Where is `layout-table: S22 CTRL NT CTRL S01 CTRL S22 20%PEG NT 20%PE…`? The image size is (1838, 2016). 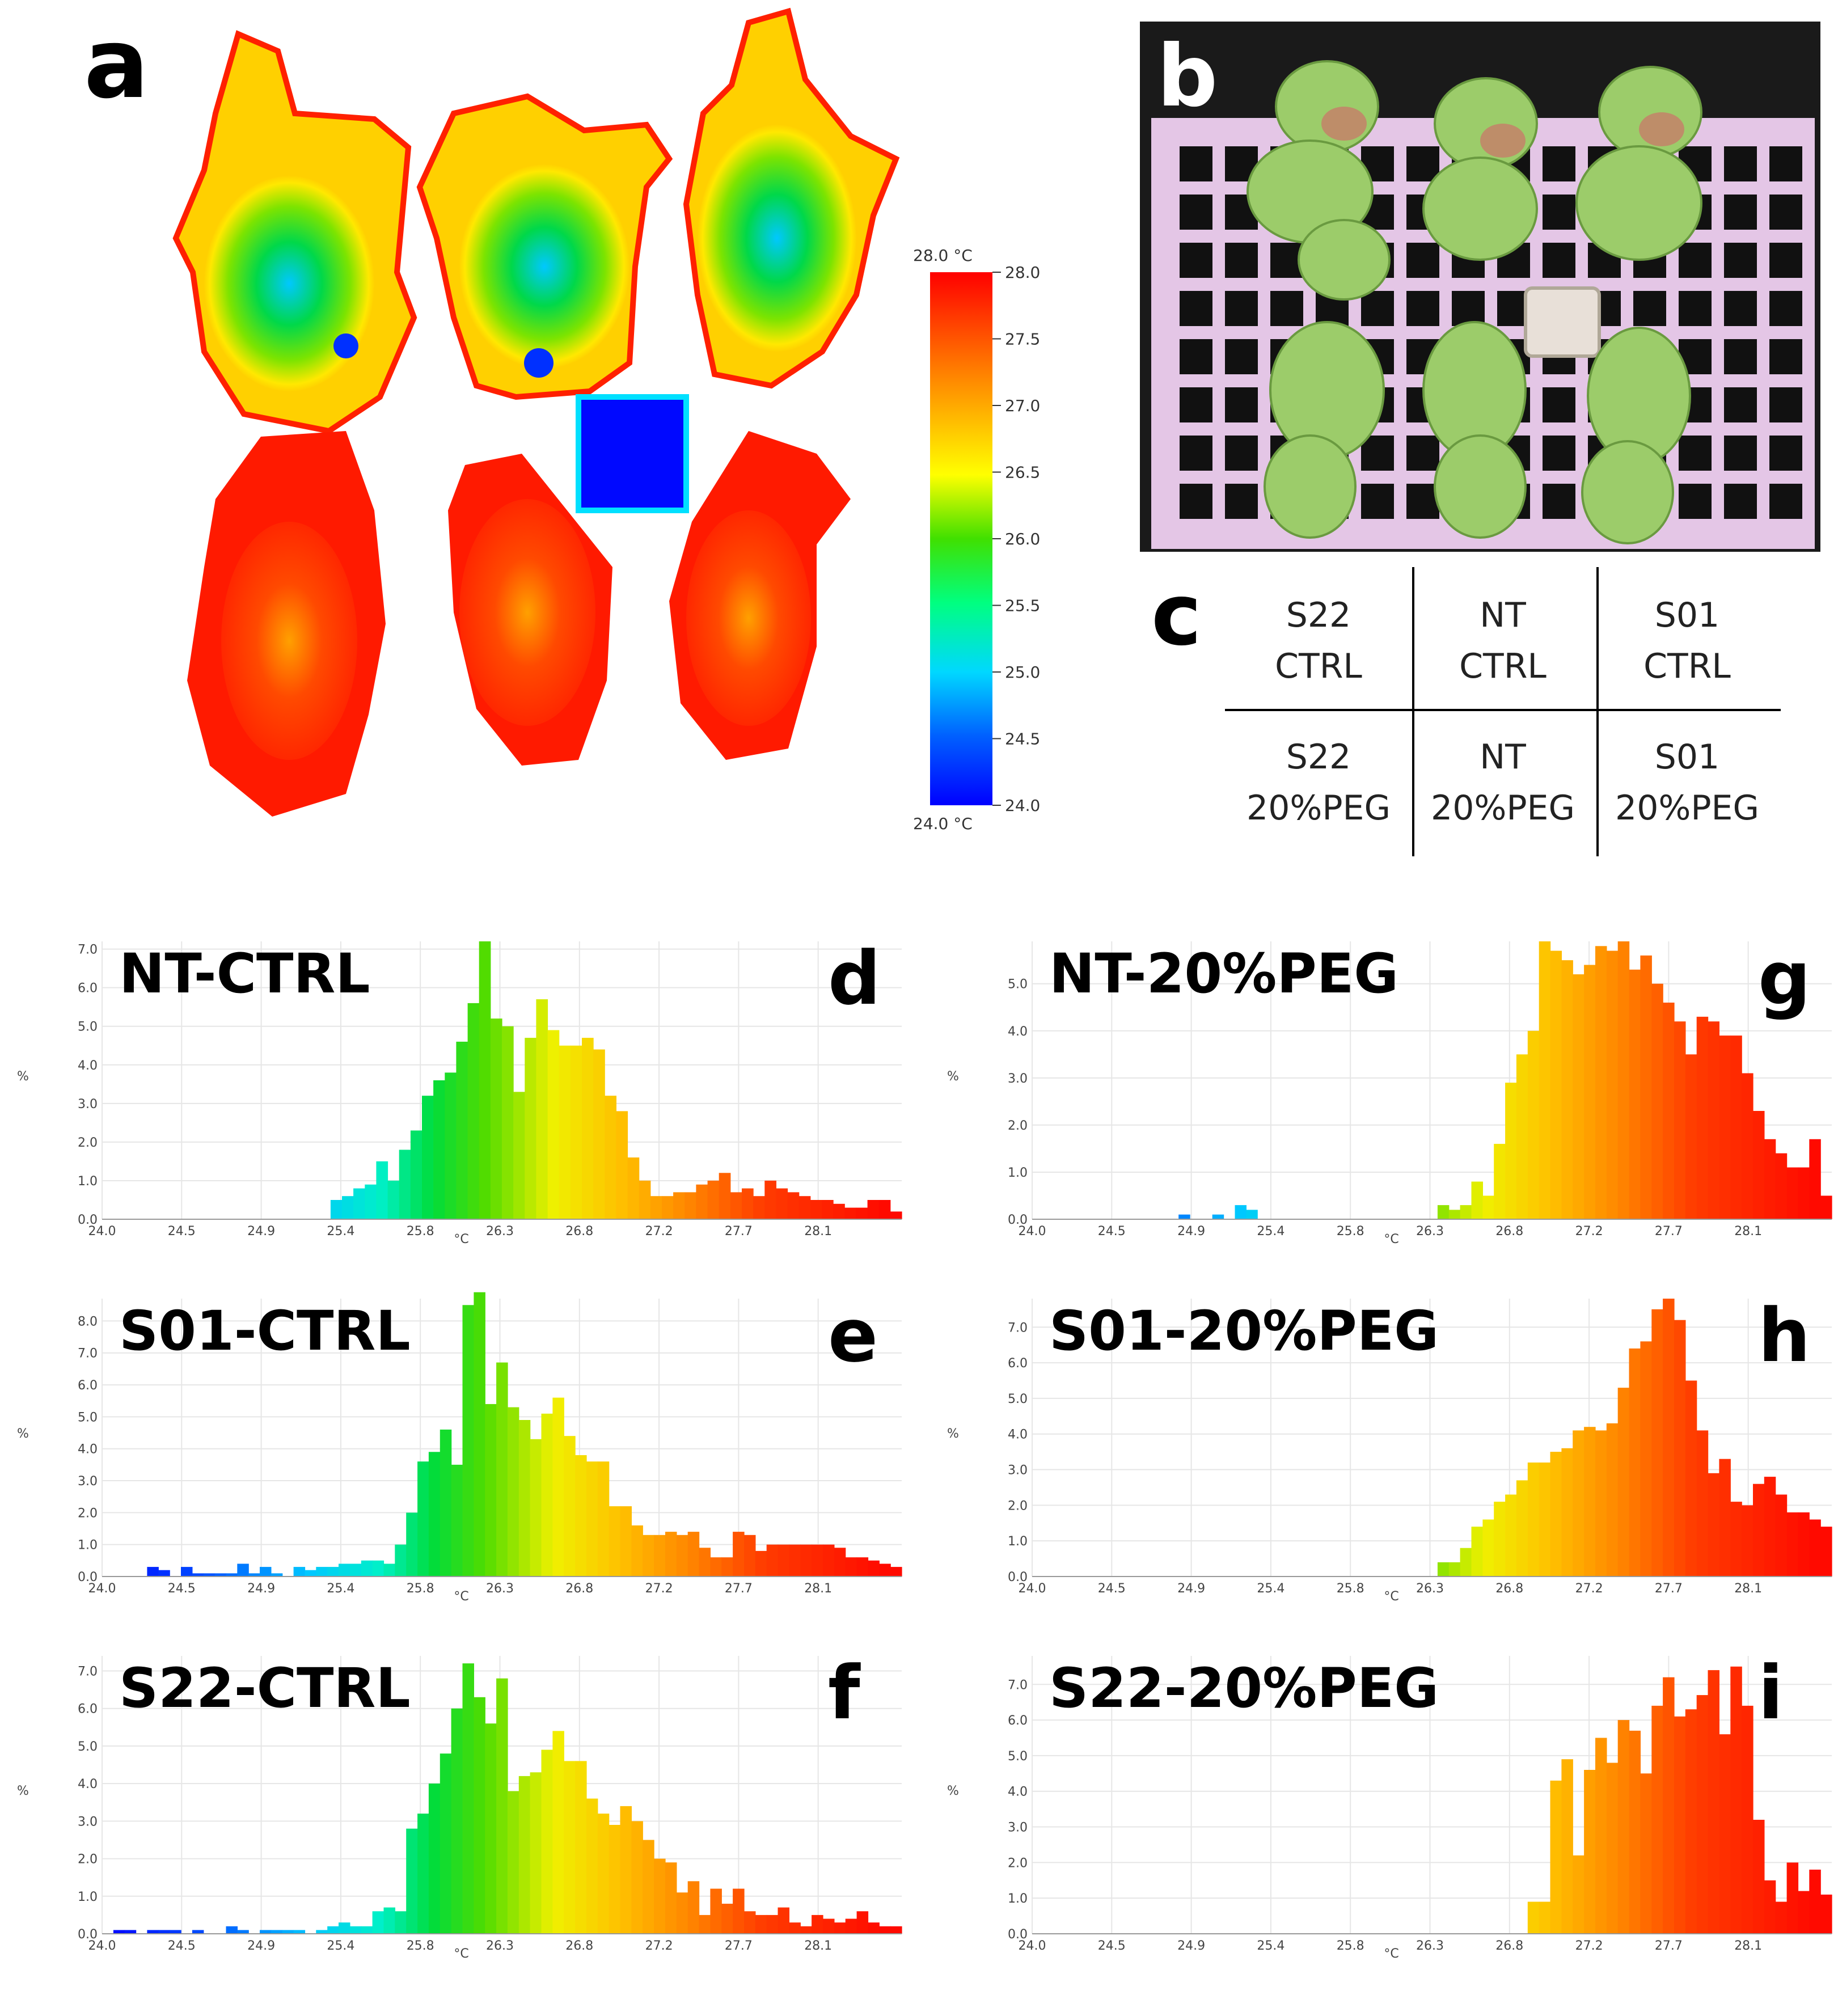 layout-table: S22 CTRL NT CTRL S01 CTRL S22 20%PEG NT 20%PE… is located at coordinates (1503, 711).